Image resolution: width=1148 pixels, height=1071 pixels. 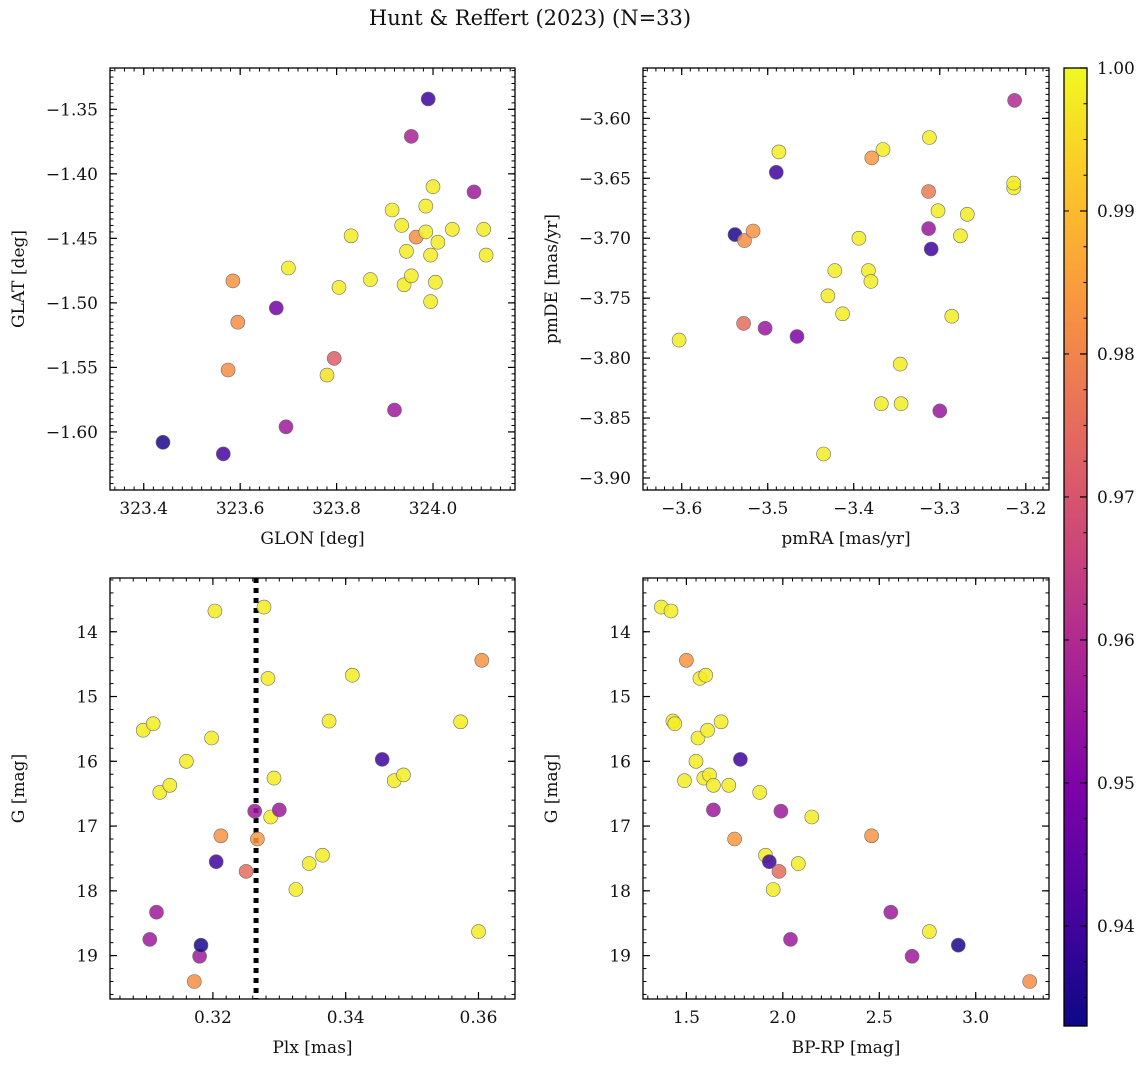 What do you see at coordinates (312, 1048) in the screenshot?
I see `x-axis-label: Plx [mas]` at bounding box center [312, 1048].